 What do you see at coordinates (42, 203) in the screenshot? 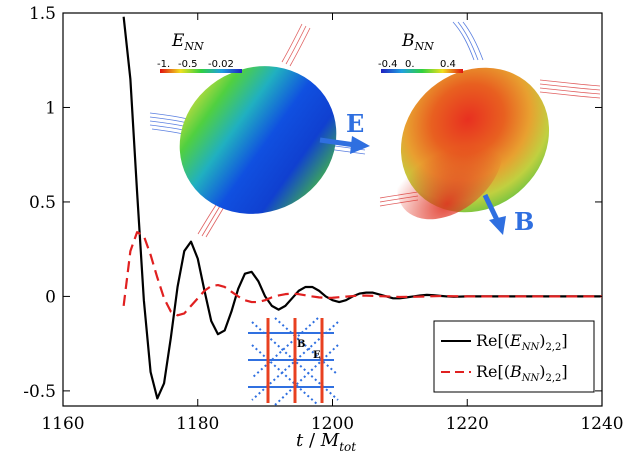
I see `y-tick-label: 0.5` at bounding box center [42, 203].